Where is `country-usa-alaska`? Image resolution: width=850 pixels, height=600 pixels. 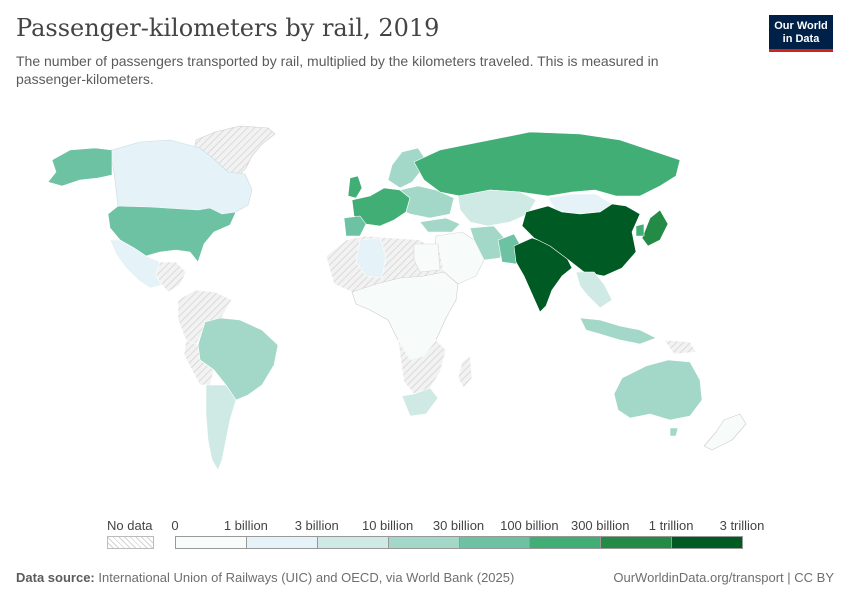
country-usa-alaska is located at coordinates (80, 167).